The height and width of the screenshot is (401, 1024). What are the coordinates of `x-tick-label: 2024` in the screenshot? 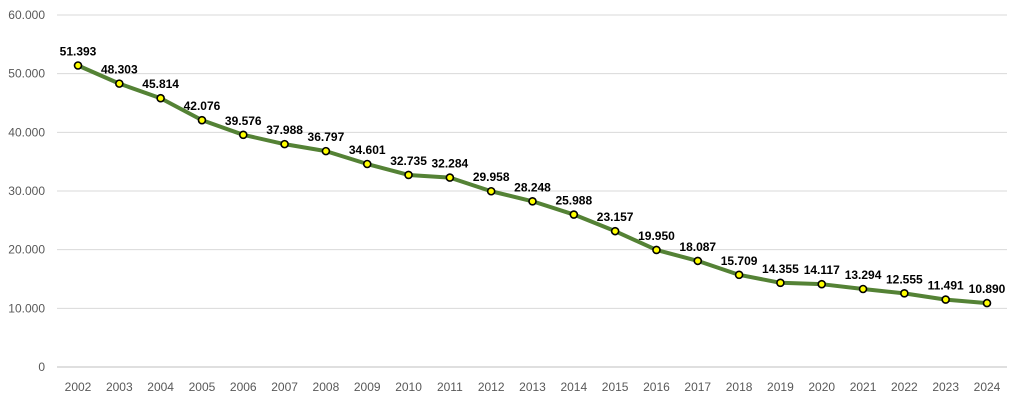 It's located at (987, 387).